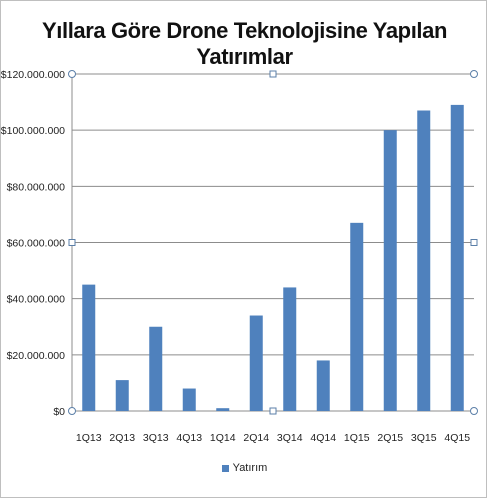  Describe the element at coordinates (122, 438) in the screenshot. I see `x-tick-label: 2Q13` at that location.